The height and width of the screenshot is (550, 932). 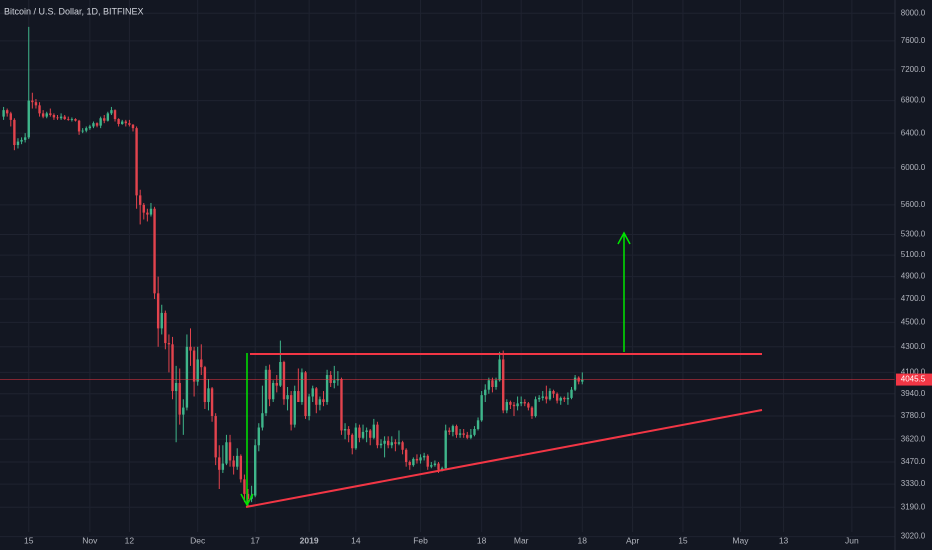 I want to click on up-arrow-head, so click(x=624, y=238).